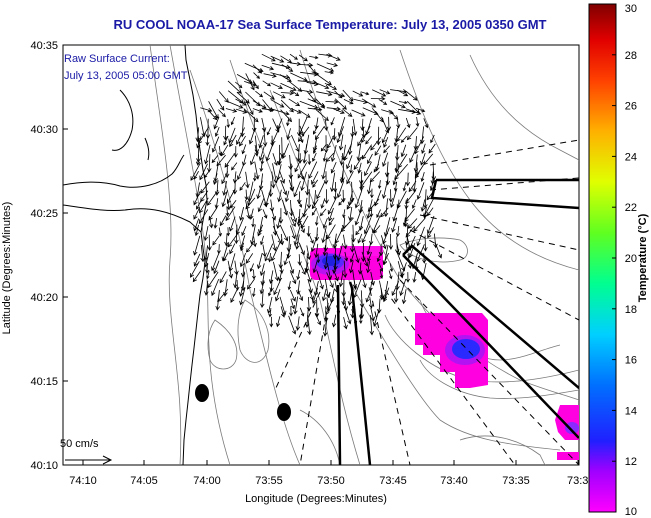  What do you see at coordinates (316, 499) in the screenshot?
I see `x-axis-label: Longitude (Degrees:Minutes)` at bounding box center [316, 499].